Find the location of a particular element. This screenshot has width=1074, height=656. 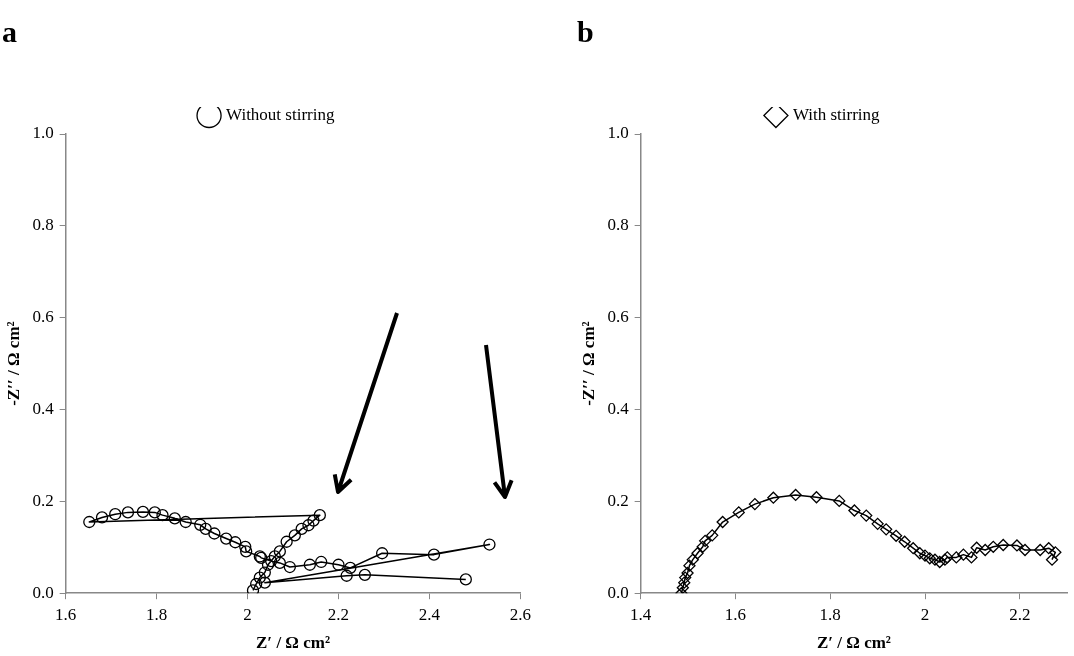

y-tick-label: 1.0 is located at coordinates (618, 133).